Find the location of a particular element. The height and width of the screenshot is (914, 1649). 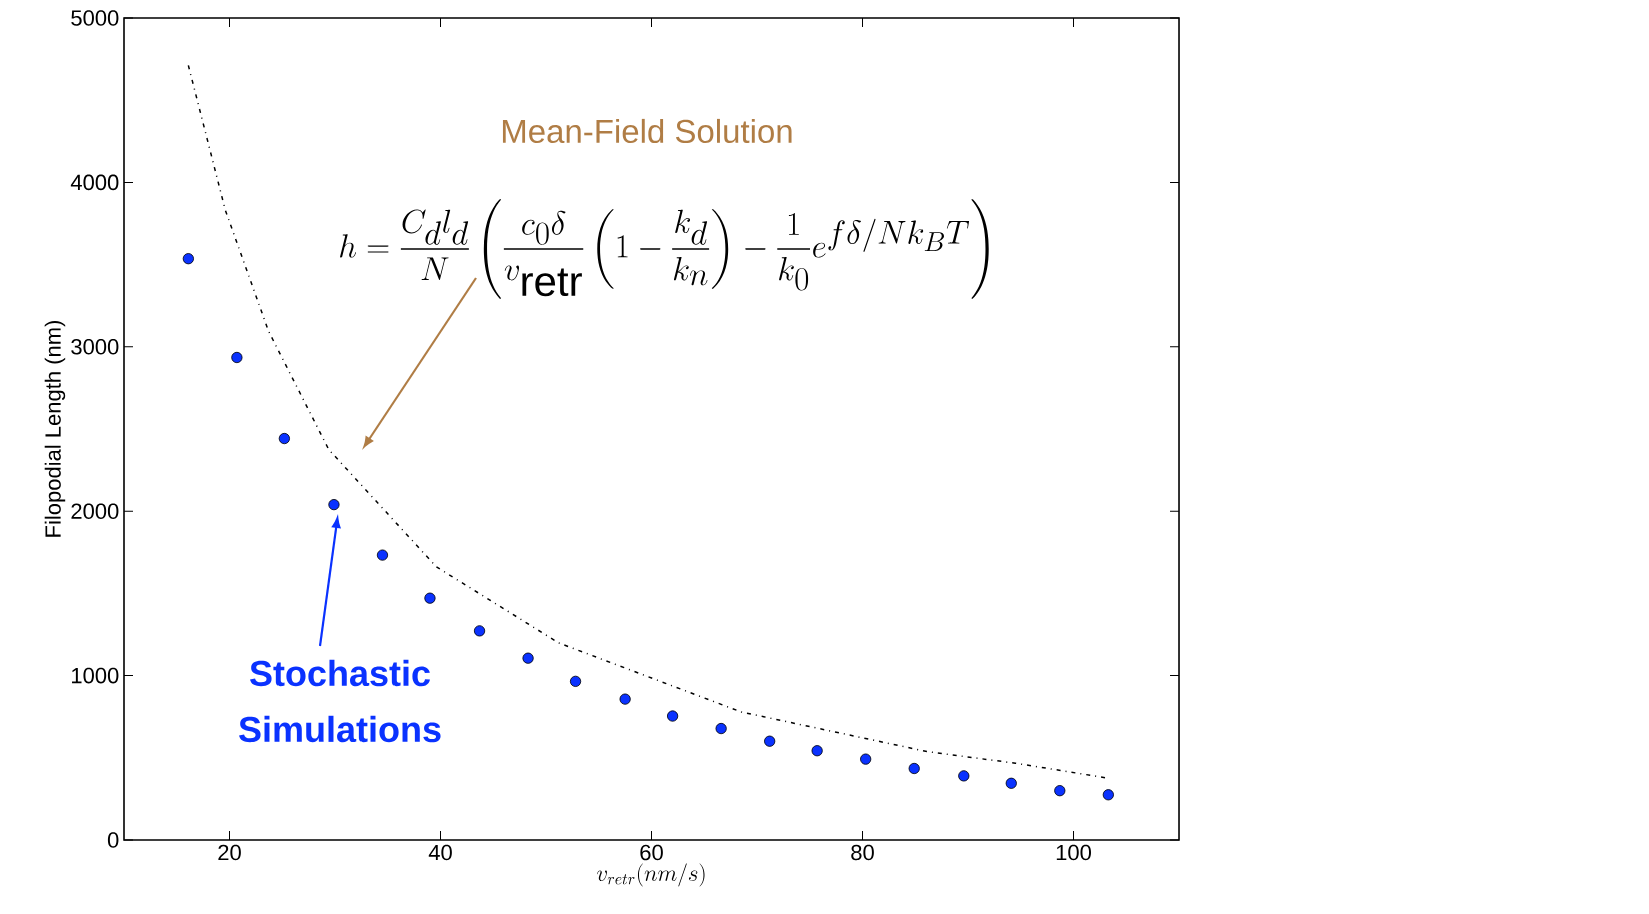

y-tick-label: 0 is located at coordinates (113, 840).